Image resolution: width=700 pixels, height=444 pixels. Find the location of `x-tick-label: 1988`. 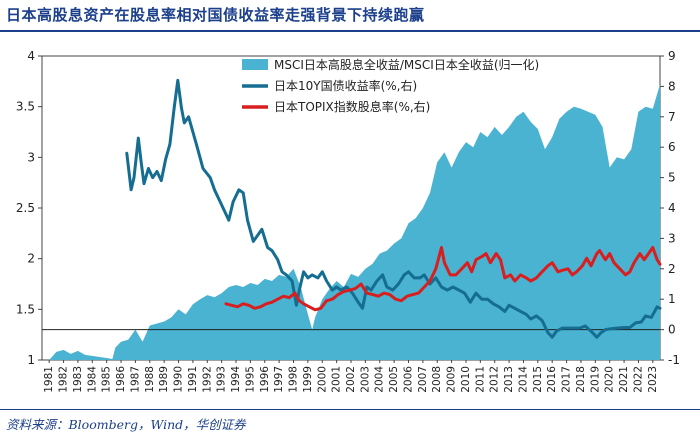

x-tick-label: 1988 is located at coordinates (150, 379).